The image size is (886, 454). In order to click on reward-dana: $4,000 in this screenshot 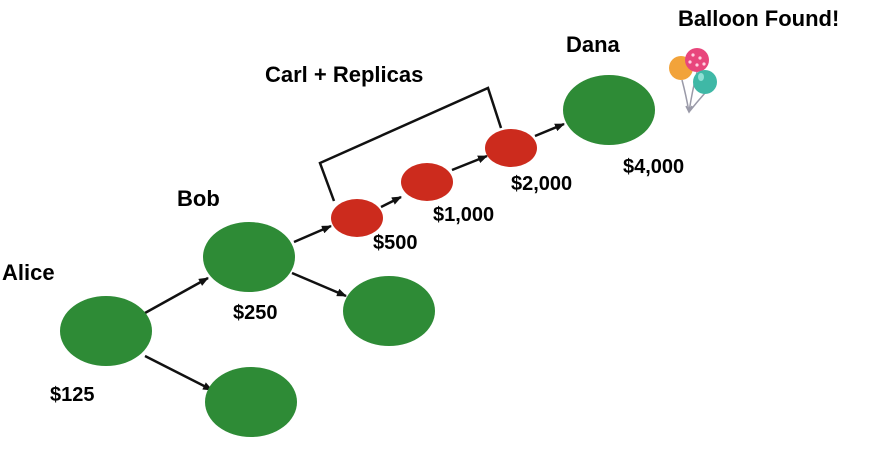, I will do `click(653, 167)`.